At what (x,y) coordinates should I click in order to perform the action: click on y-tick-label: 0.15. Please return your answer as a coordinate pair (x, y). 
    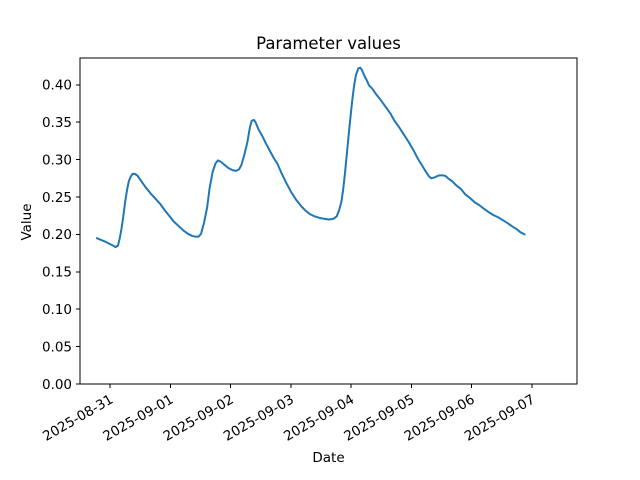
    Looking at the image, I should click on (57, 273).